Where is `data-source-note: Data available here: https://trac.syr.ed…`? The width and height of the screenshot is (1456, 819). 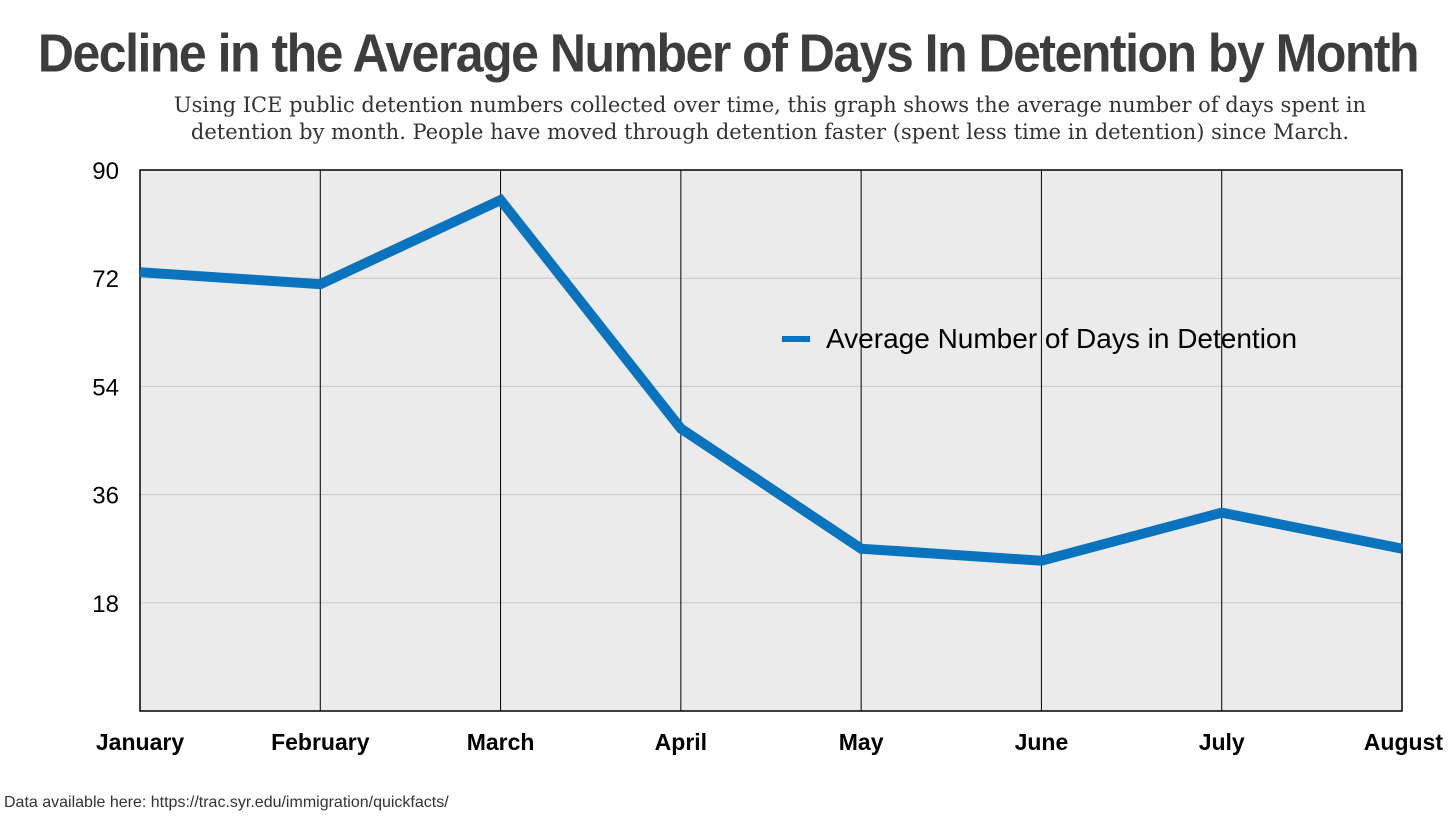
data-source-note: Data available here: https://trac.syr.ed… is located at coordinates (226, 802).